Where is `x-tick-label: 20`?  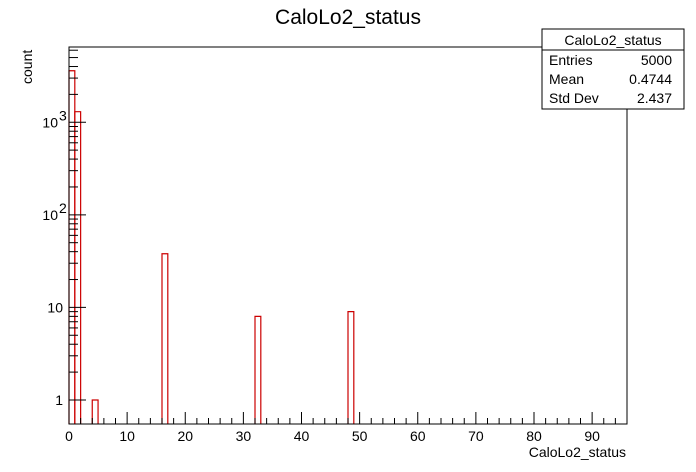 x-tick-label: 20 is located at coordinates (185, 436).